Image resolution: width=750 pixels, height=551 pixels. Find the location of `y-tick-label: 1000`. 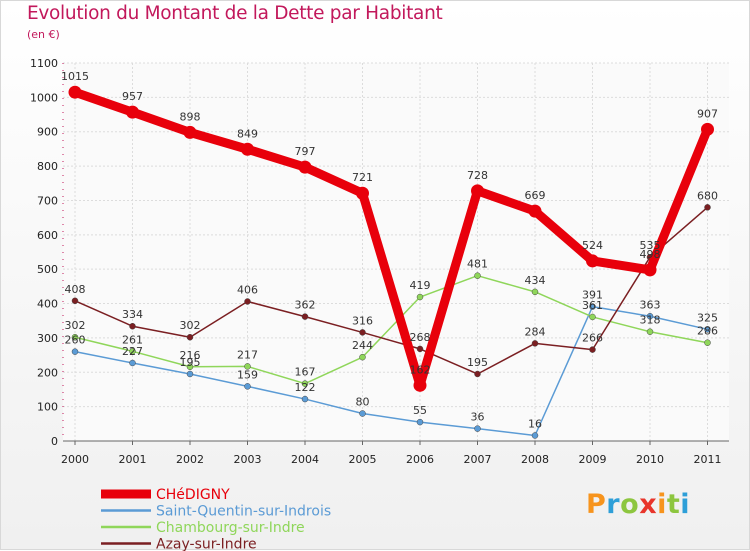

y-tick-label: 1000 is located at coordinates (44, 97).